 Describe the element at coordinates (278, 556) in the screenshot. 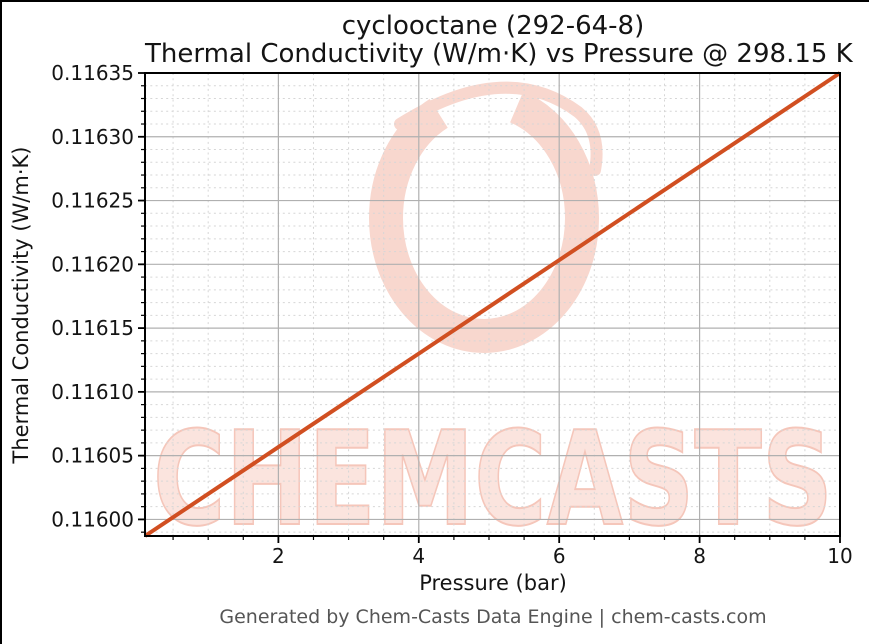

I see `x-tick-label: 2` at that location.